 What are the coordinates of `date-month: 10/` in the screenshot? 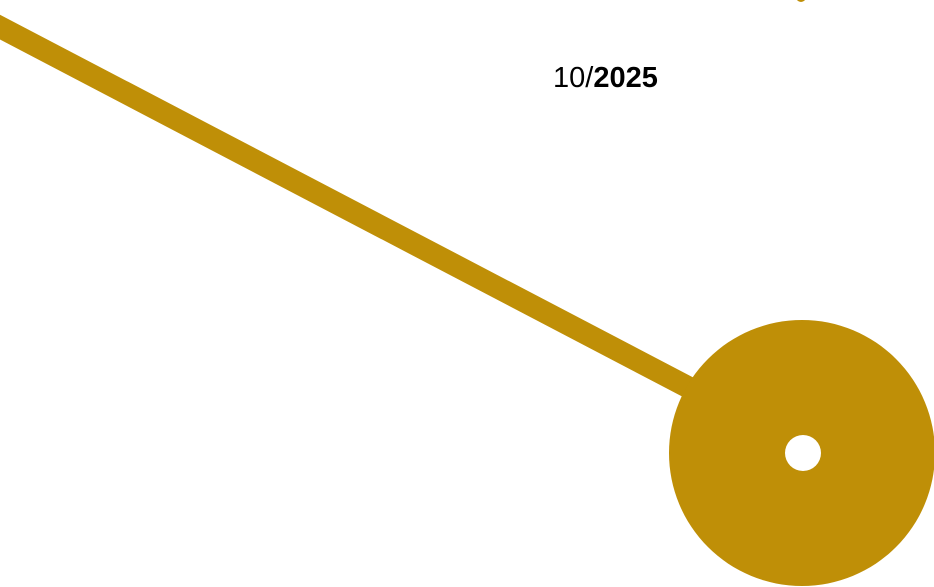 It's located at (573, 78).